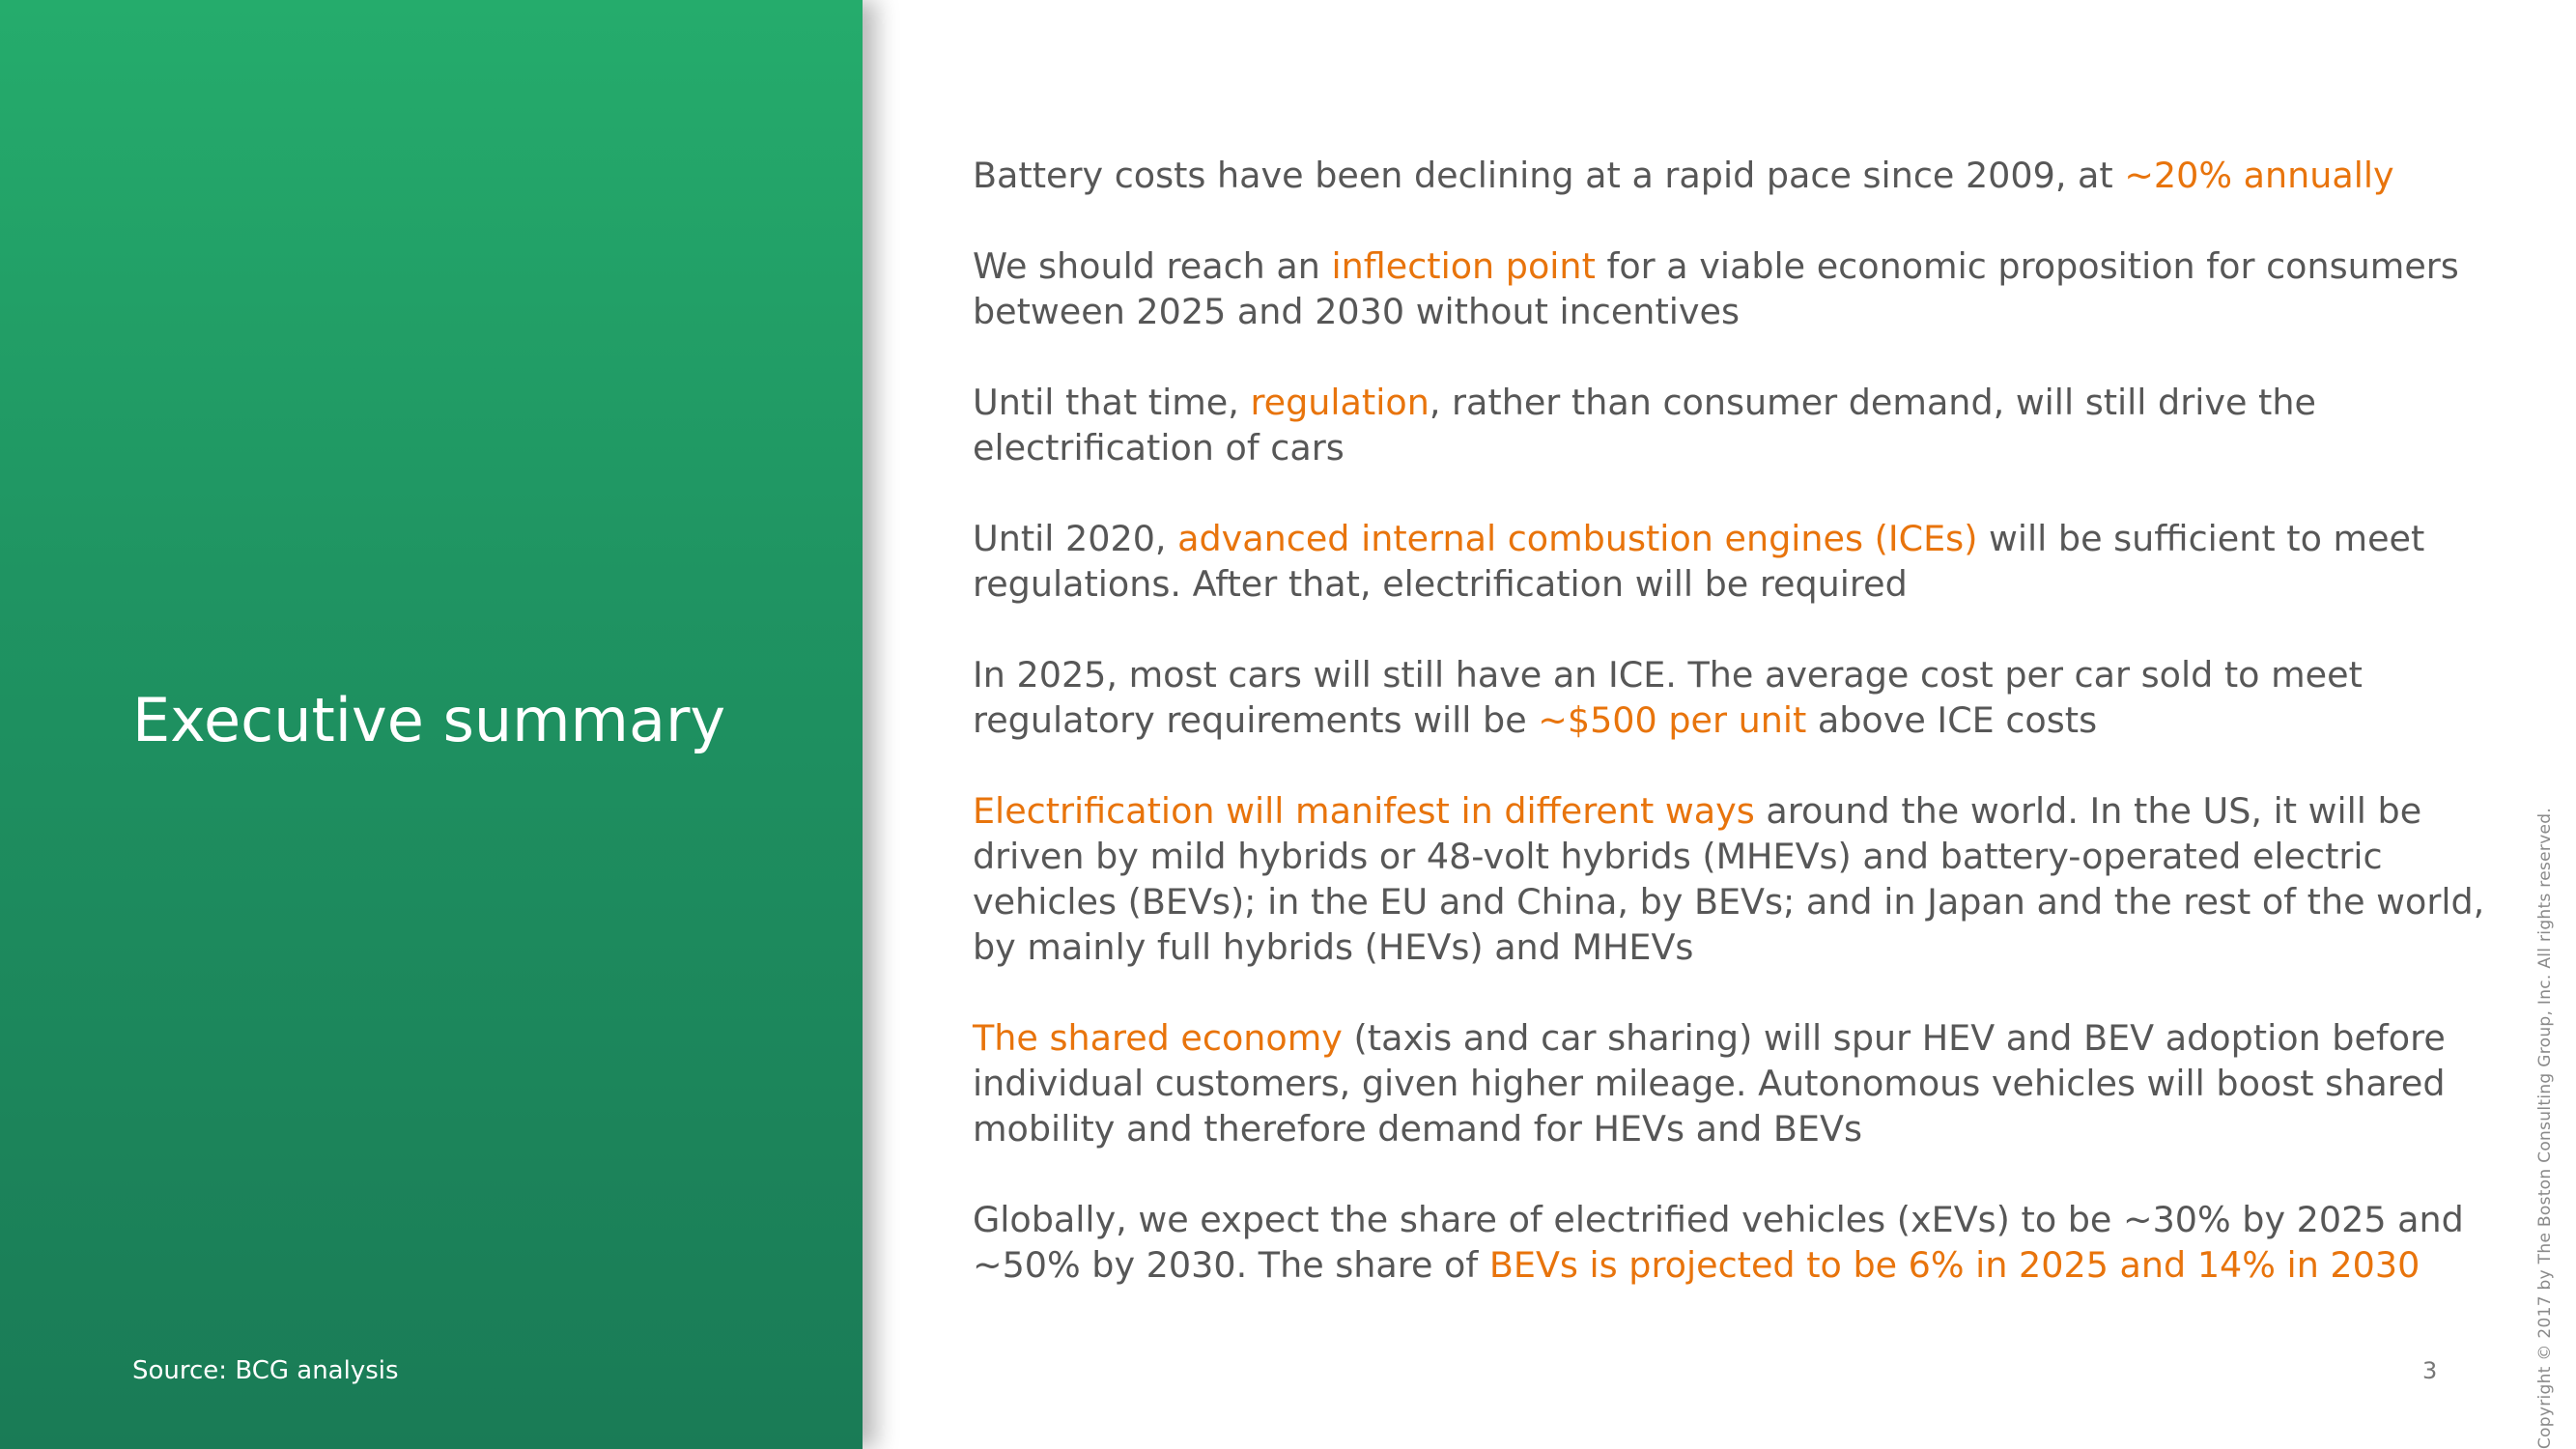 This screenshot has width=2576, height=1449. What do you see at coordinates (1333, 947) in the screenshot?
I see `line-text: by mainly full hybrids (HEVs) and MHEVs` at bounding box center [1333, 947].